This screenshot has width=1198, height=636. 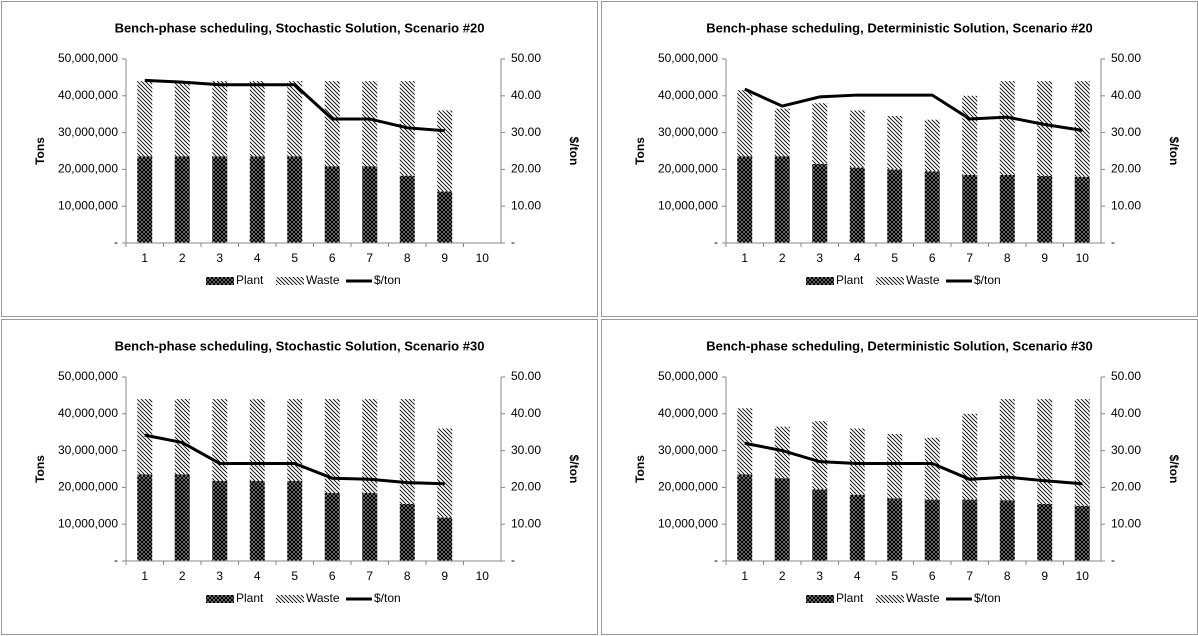 What do you see at coordinates (1126, 487) in the screenshot?
I see `y2-tick-label: 20.00` at bounding box center [1126, 487].